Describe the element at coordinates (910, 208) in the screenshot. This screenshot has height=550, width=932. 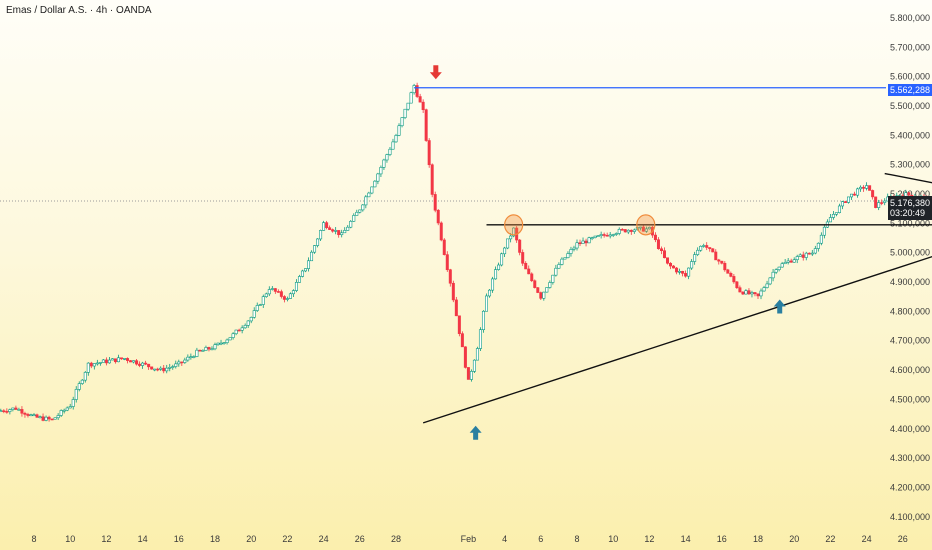
I see `current-price-tag: 5.176,380 03:20:49` at that location.